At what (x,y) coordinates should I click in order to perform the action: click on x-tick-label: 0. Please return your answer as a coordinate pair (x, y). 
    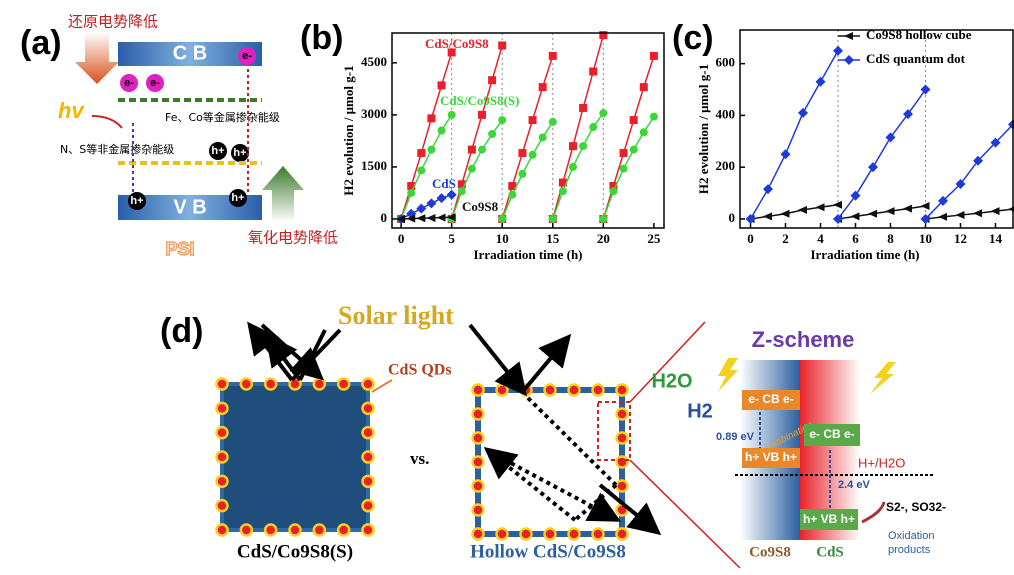
    Looking at the image, I should click on (750, 238).